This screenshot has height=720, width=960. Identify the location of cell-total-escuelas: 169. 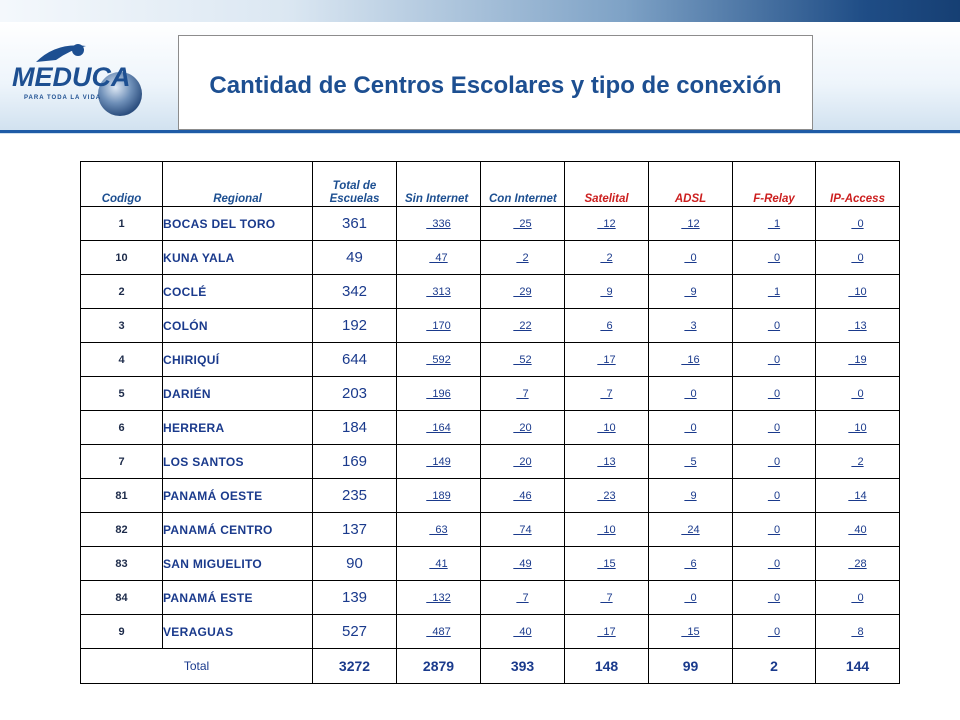
(354, 461).